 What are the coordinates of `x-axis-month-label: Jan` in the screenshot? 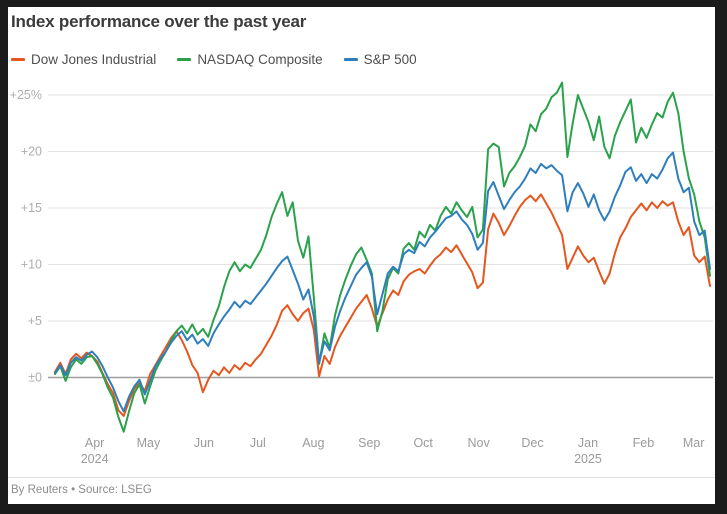 It's located at (588, 443).